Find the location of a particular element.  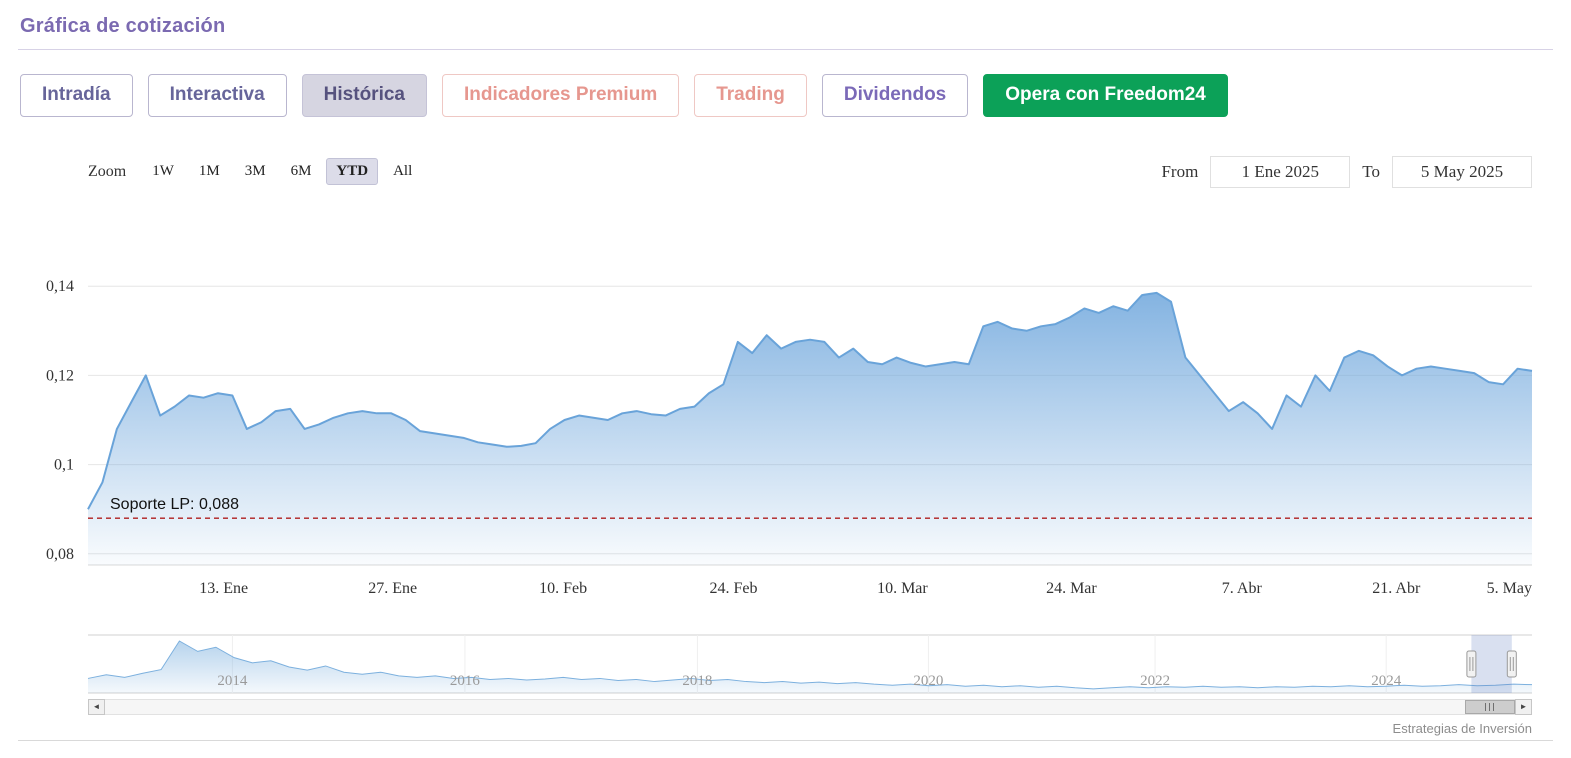

header: Gráfica de cotización is located at coordinates (785, 25).